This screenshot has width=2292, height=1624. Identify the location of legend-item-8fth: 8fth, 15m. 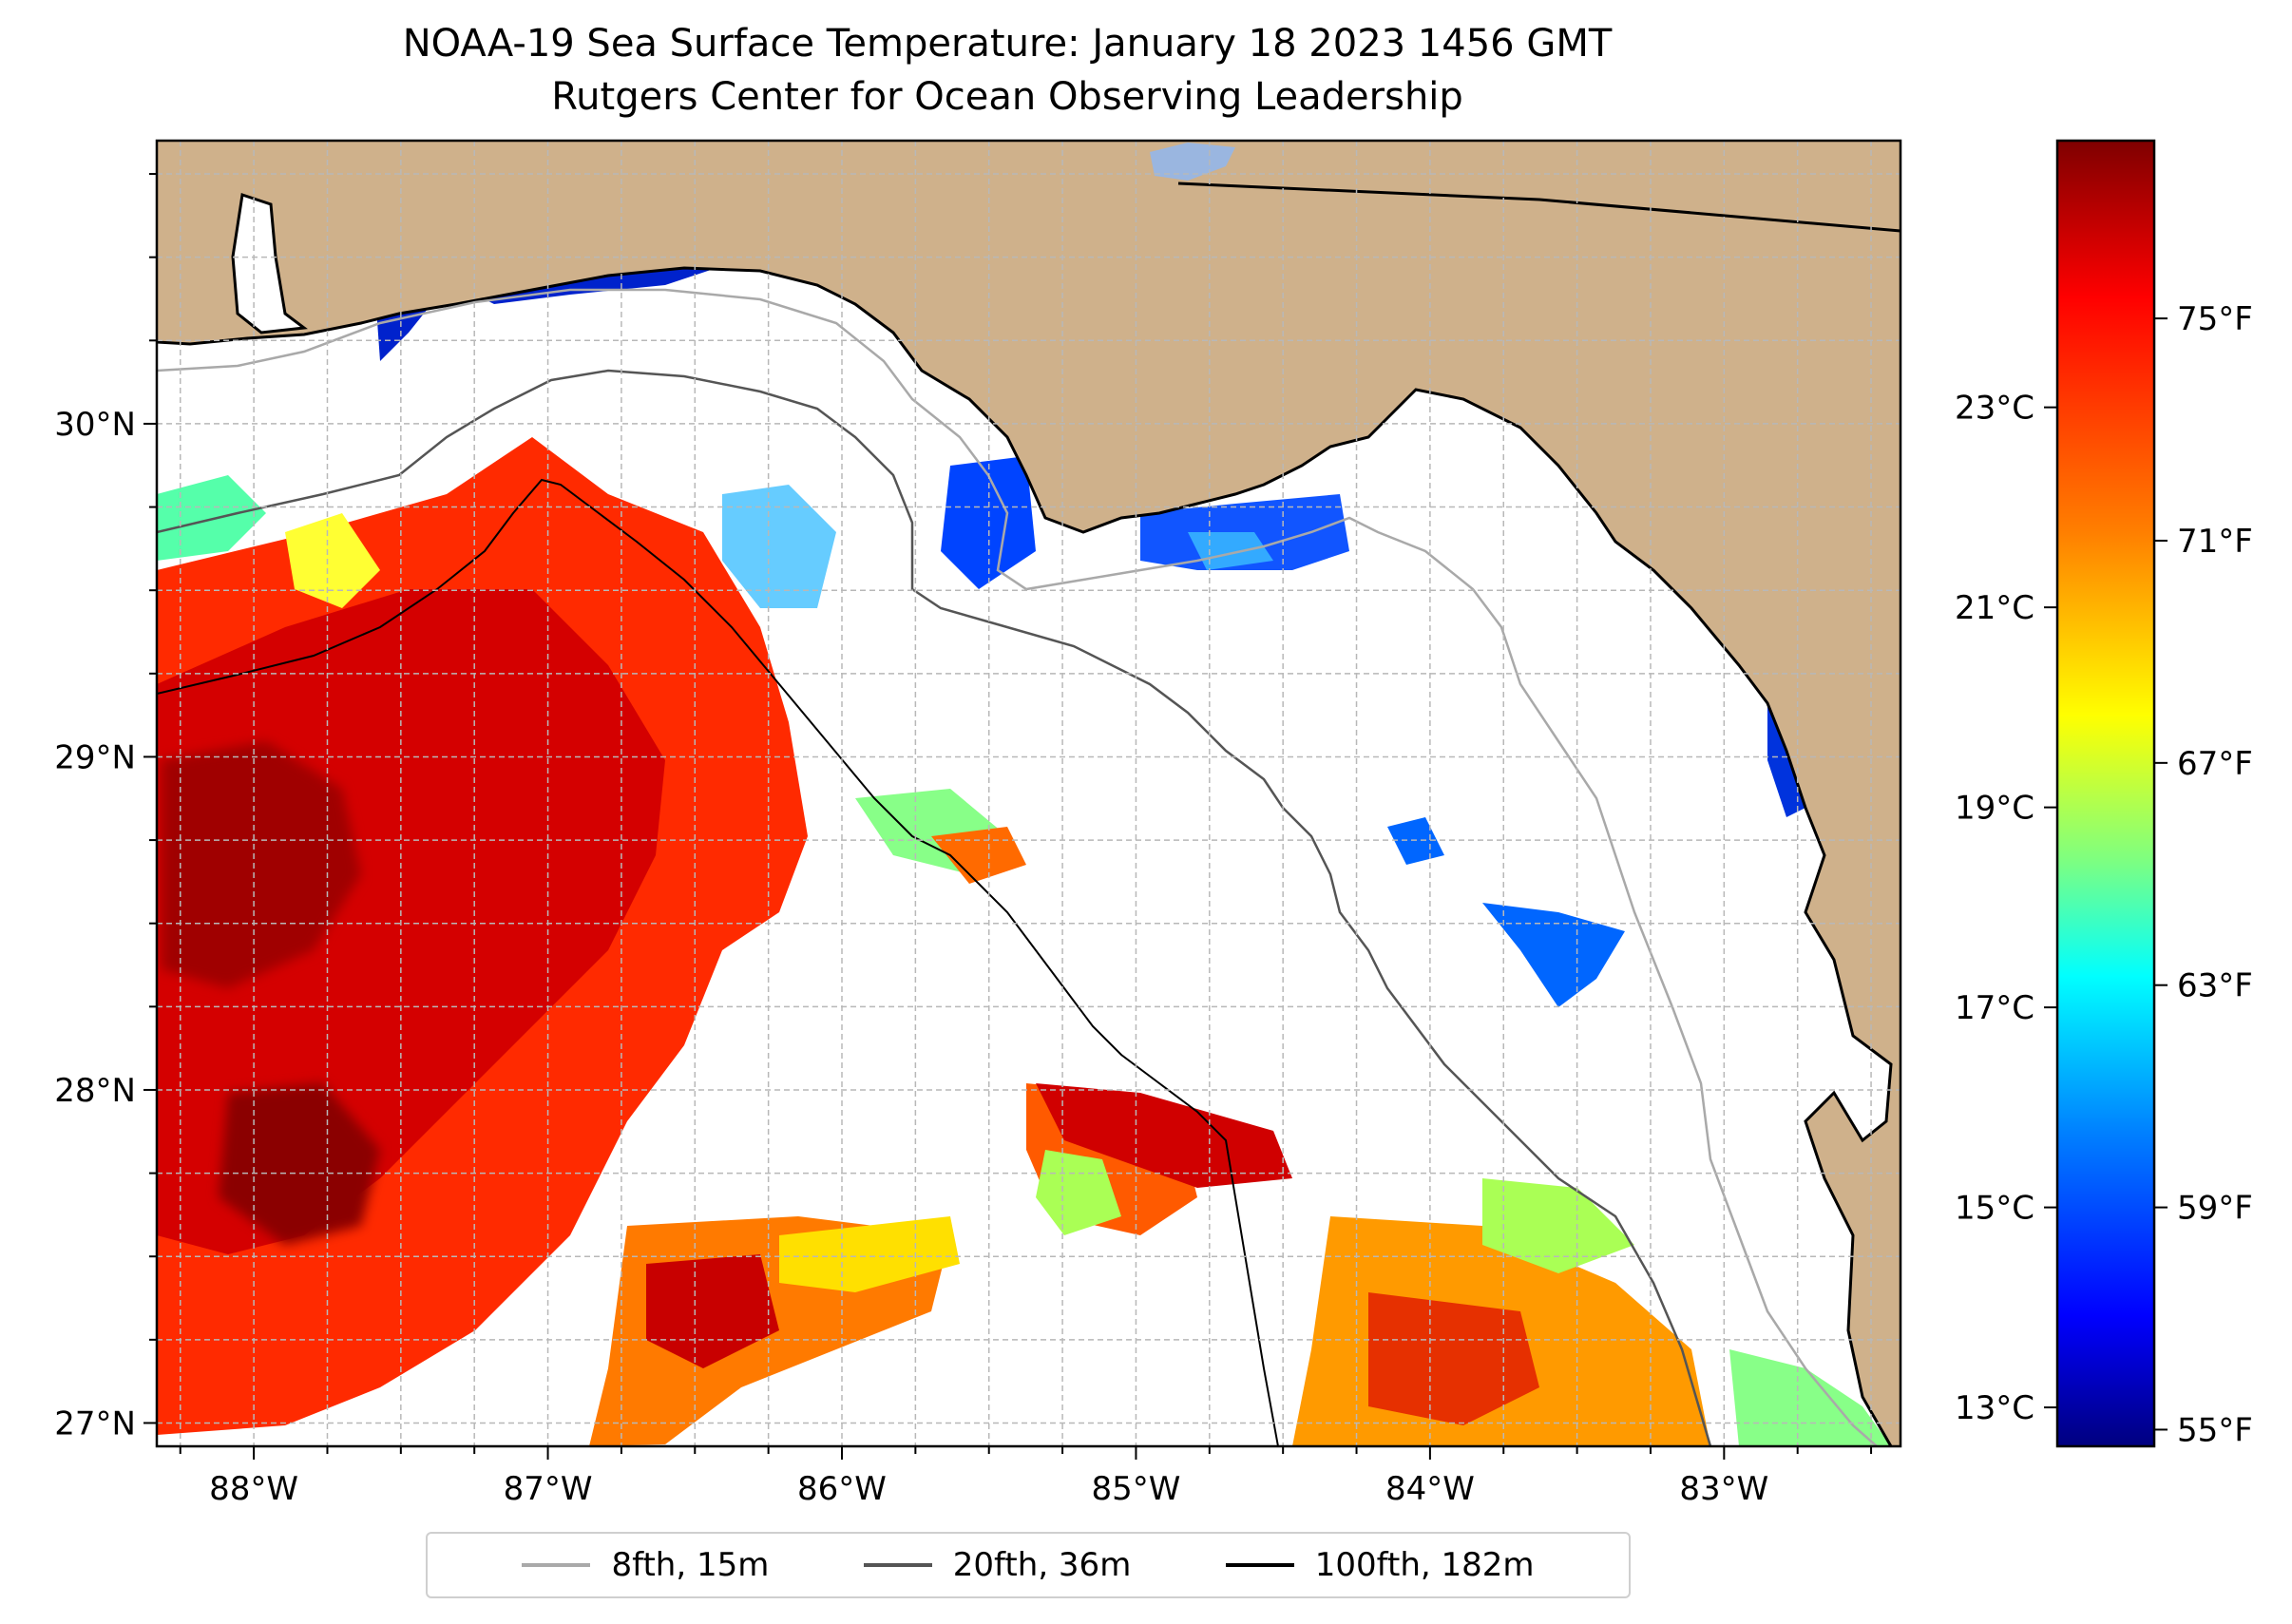
(645, 1565).